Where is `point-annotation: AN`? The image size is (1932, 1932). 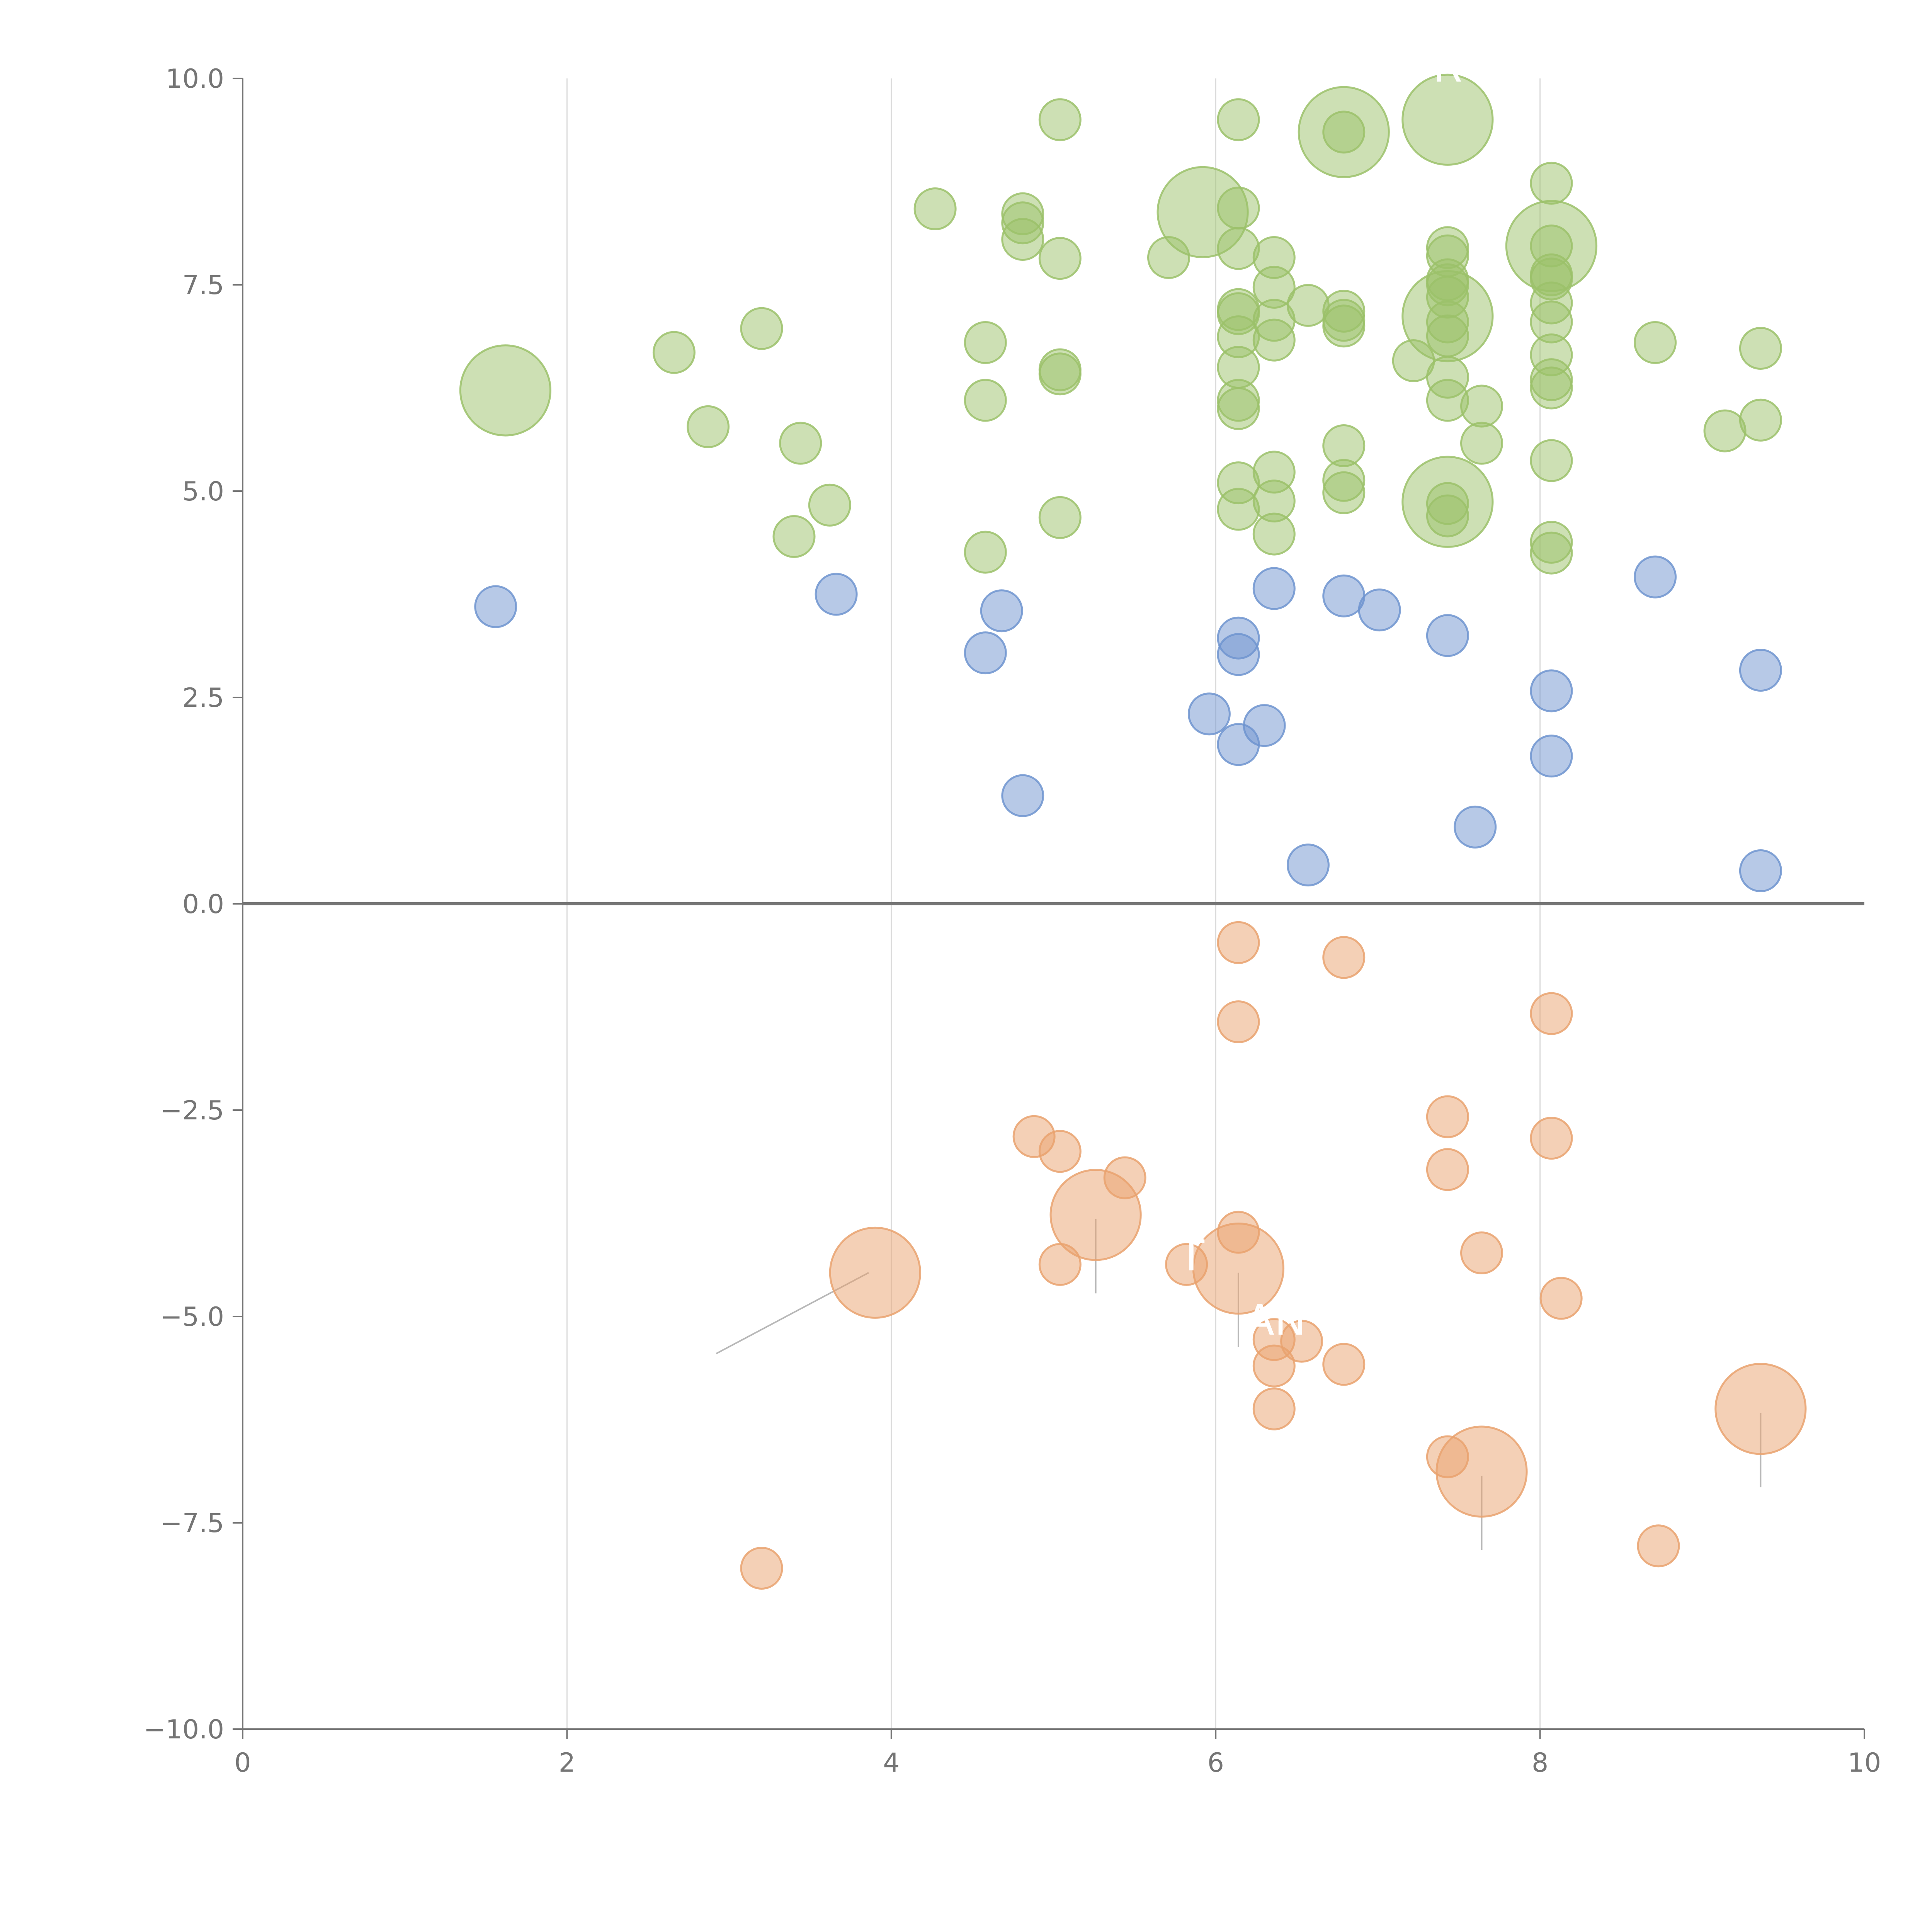
point-annotation: AN is located at coordinates (1276, 1320).